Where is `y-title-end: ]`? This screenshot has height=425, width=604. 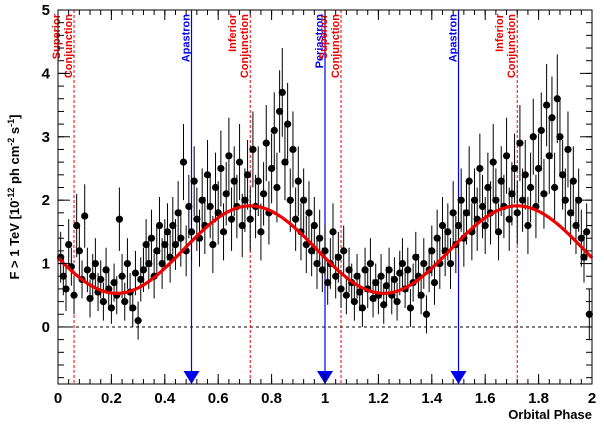
y-title-end: ] is located at coordinates (14, 116).